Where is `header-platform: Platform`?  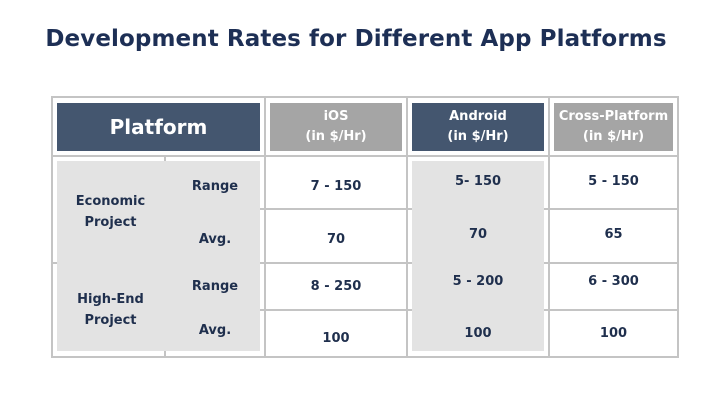 header-platform: Platform is located at coordinates (158, 127).